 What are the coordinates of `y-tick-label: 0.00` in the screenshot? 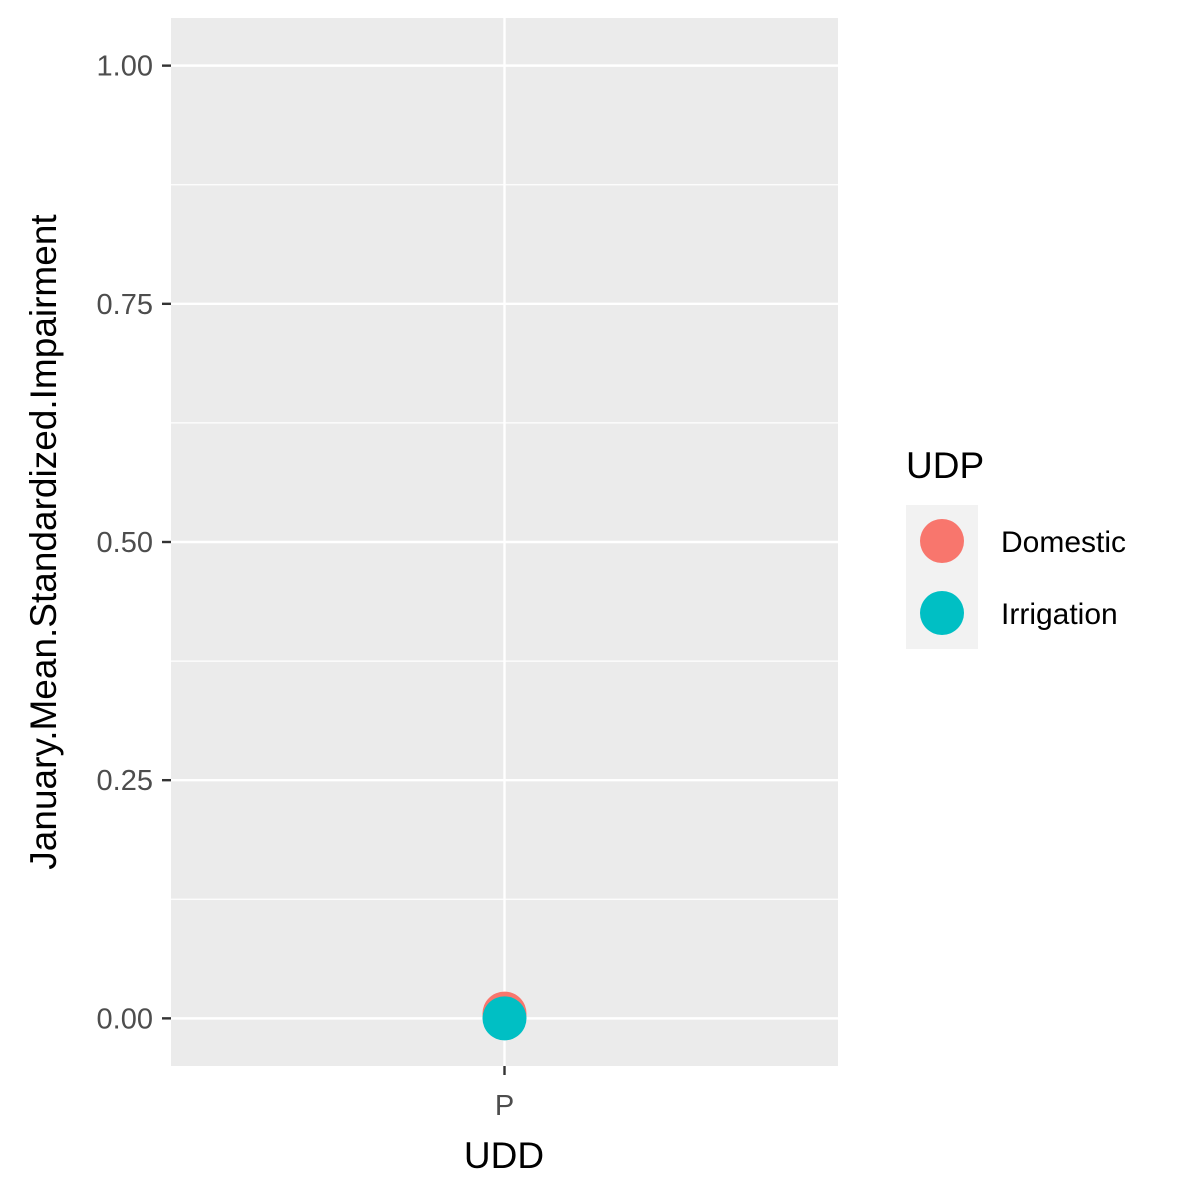 It's located at (125, 1019).